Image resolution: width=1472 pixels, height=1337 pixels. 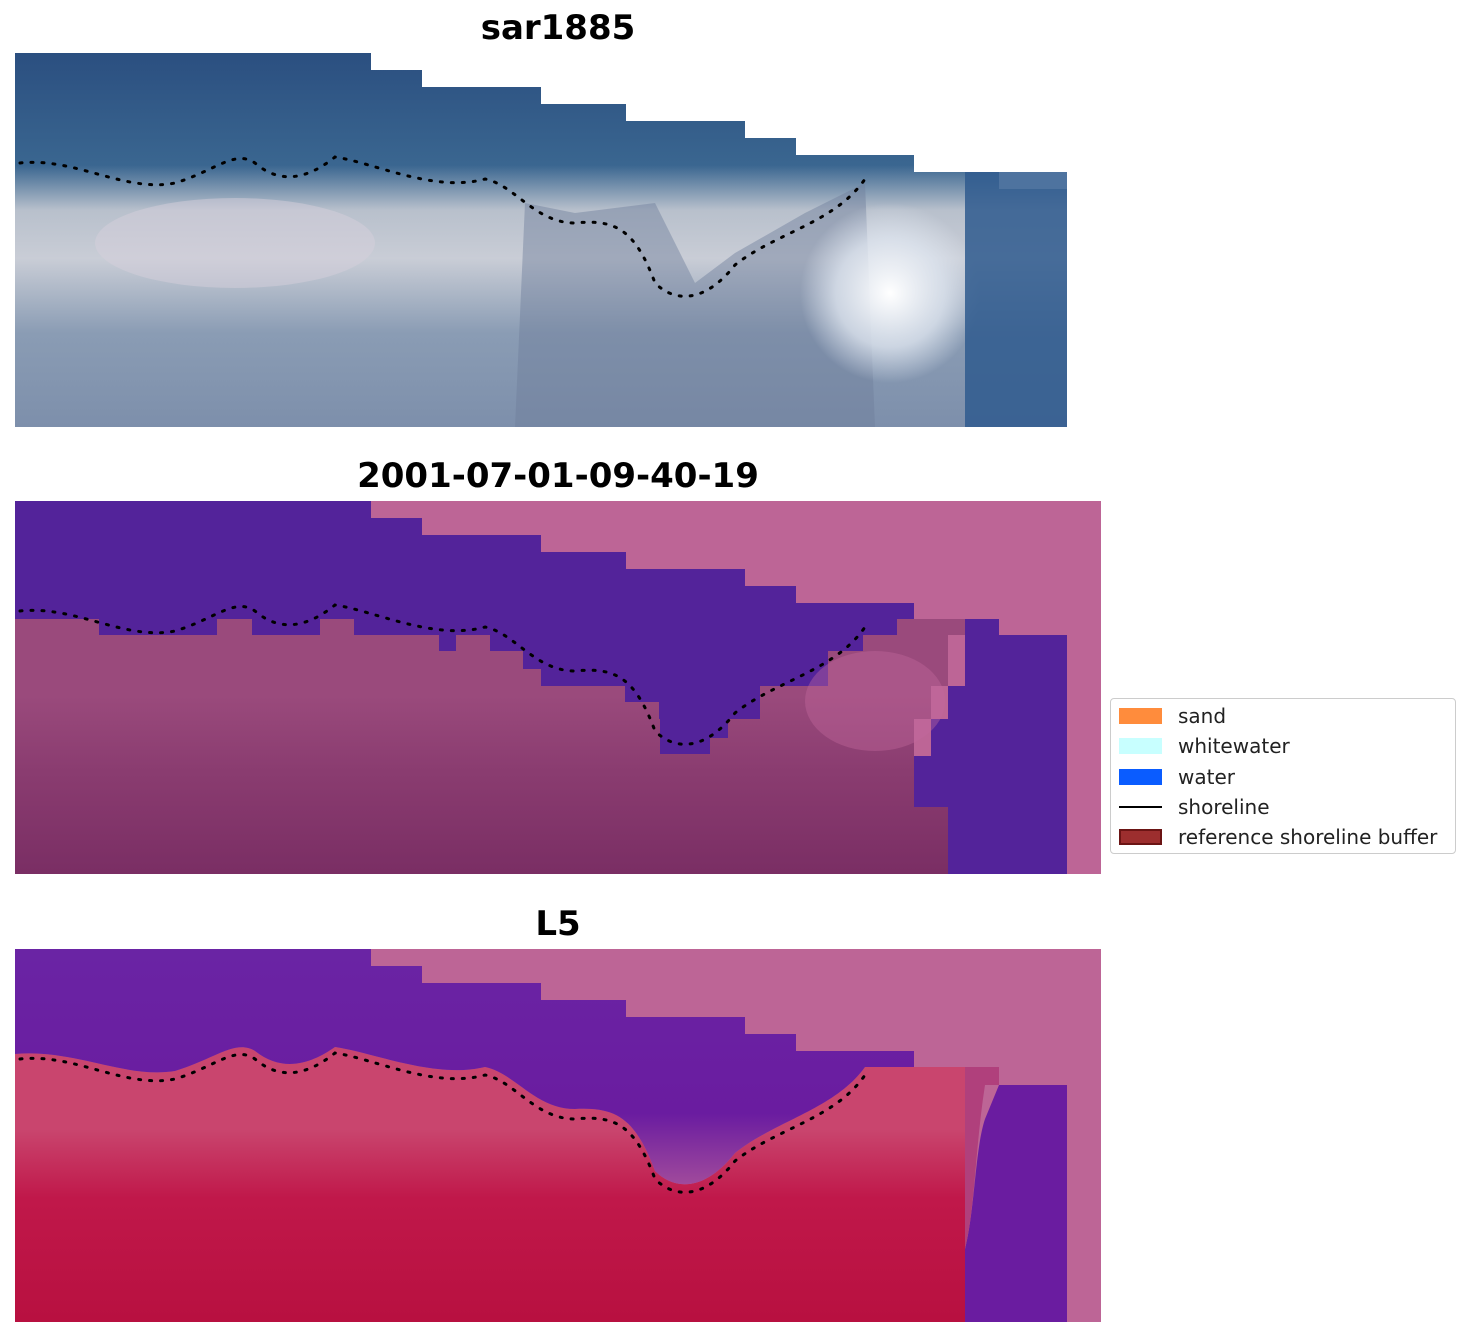 I want to click on shoreline-line-icon, so click(x=1140, y=807).